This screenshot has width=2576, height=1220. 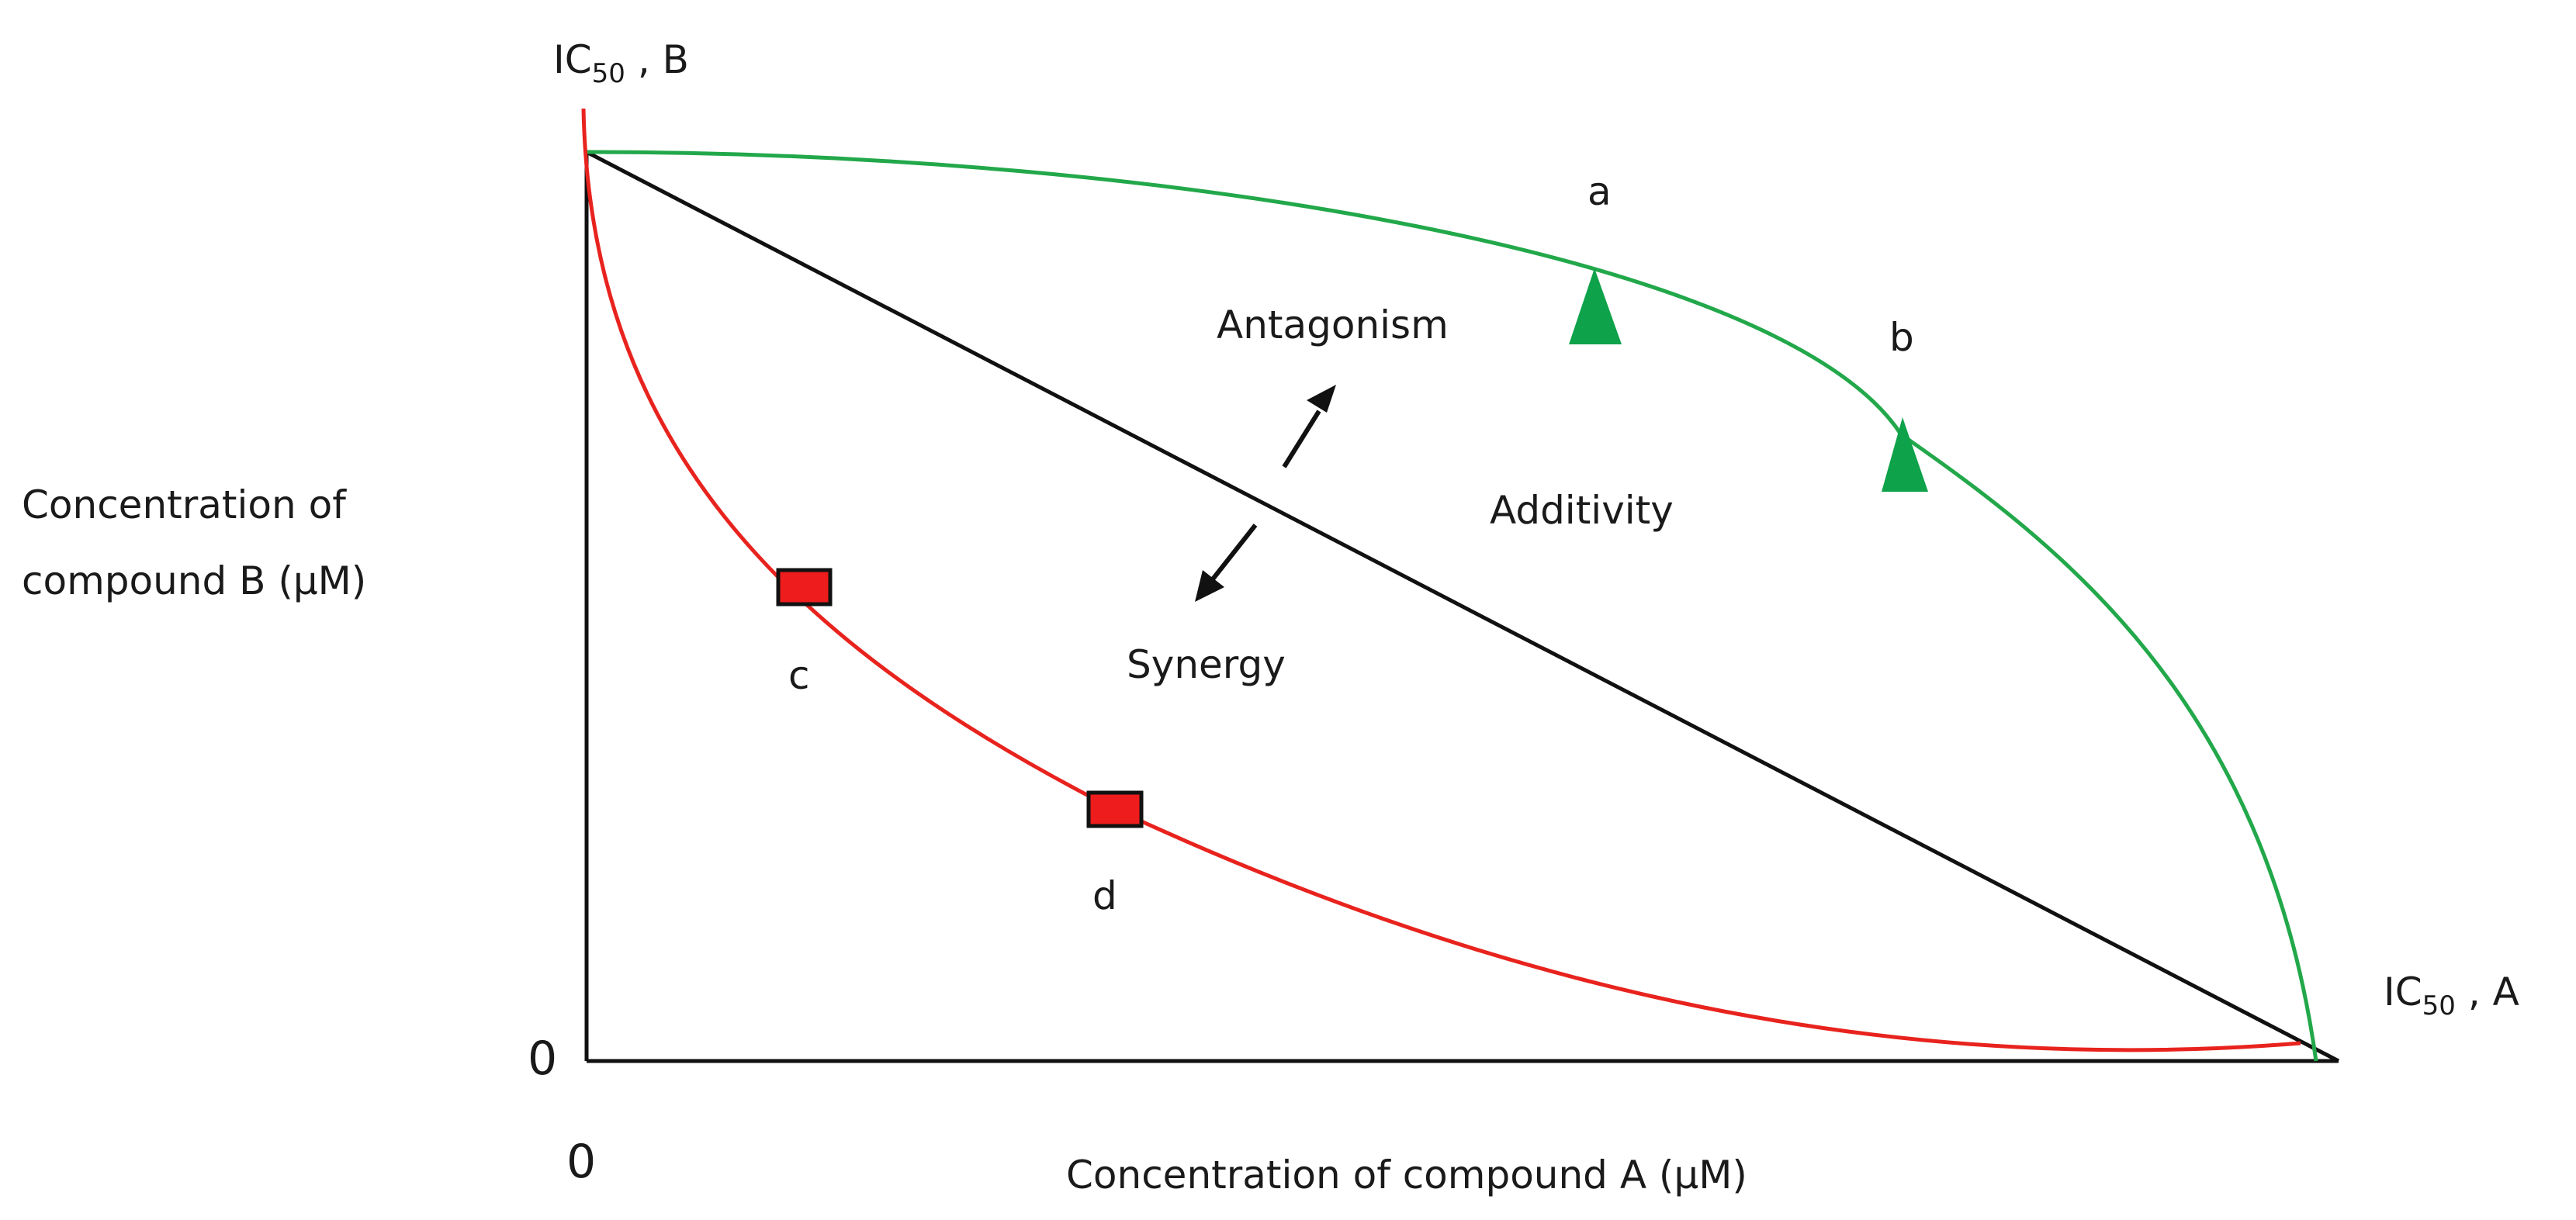 I want to click on synergy-arrow-shaft, so click(x=1234, y=553).